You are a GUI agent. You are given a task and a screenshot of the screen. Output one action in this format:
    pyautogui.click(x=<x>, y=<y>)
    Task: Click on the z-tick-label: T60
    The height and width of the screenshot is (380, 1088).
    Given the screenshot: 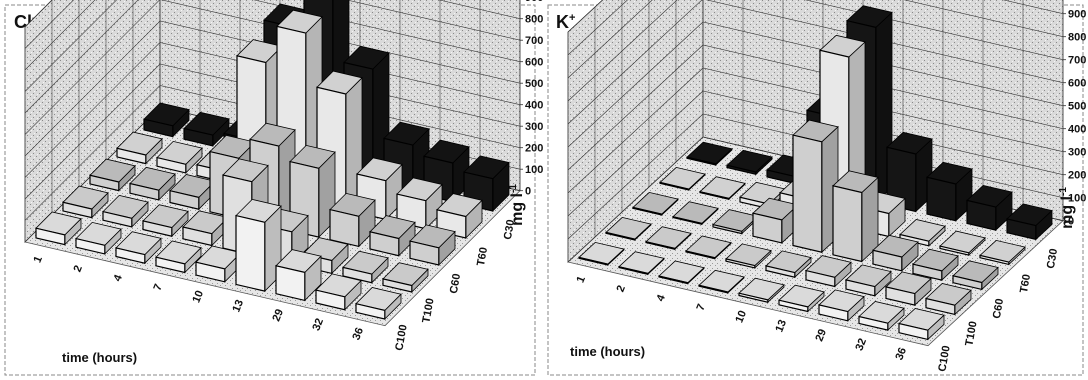 What is the action you would take?
    pyautogui.click(x=1025, y=283)
    